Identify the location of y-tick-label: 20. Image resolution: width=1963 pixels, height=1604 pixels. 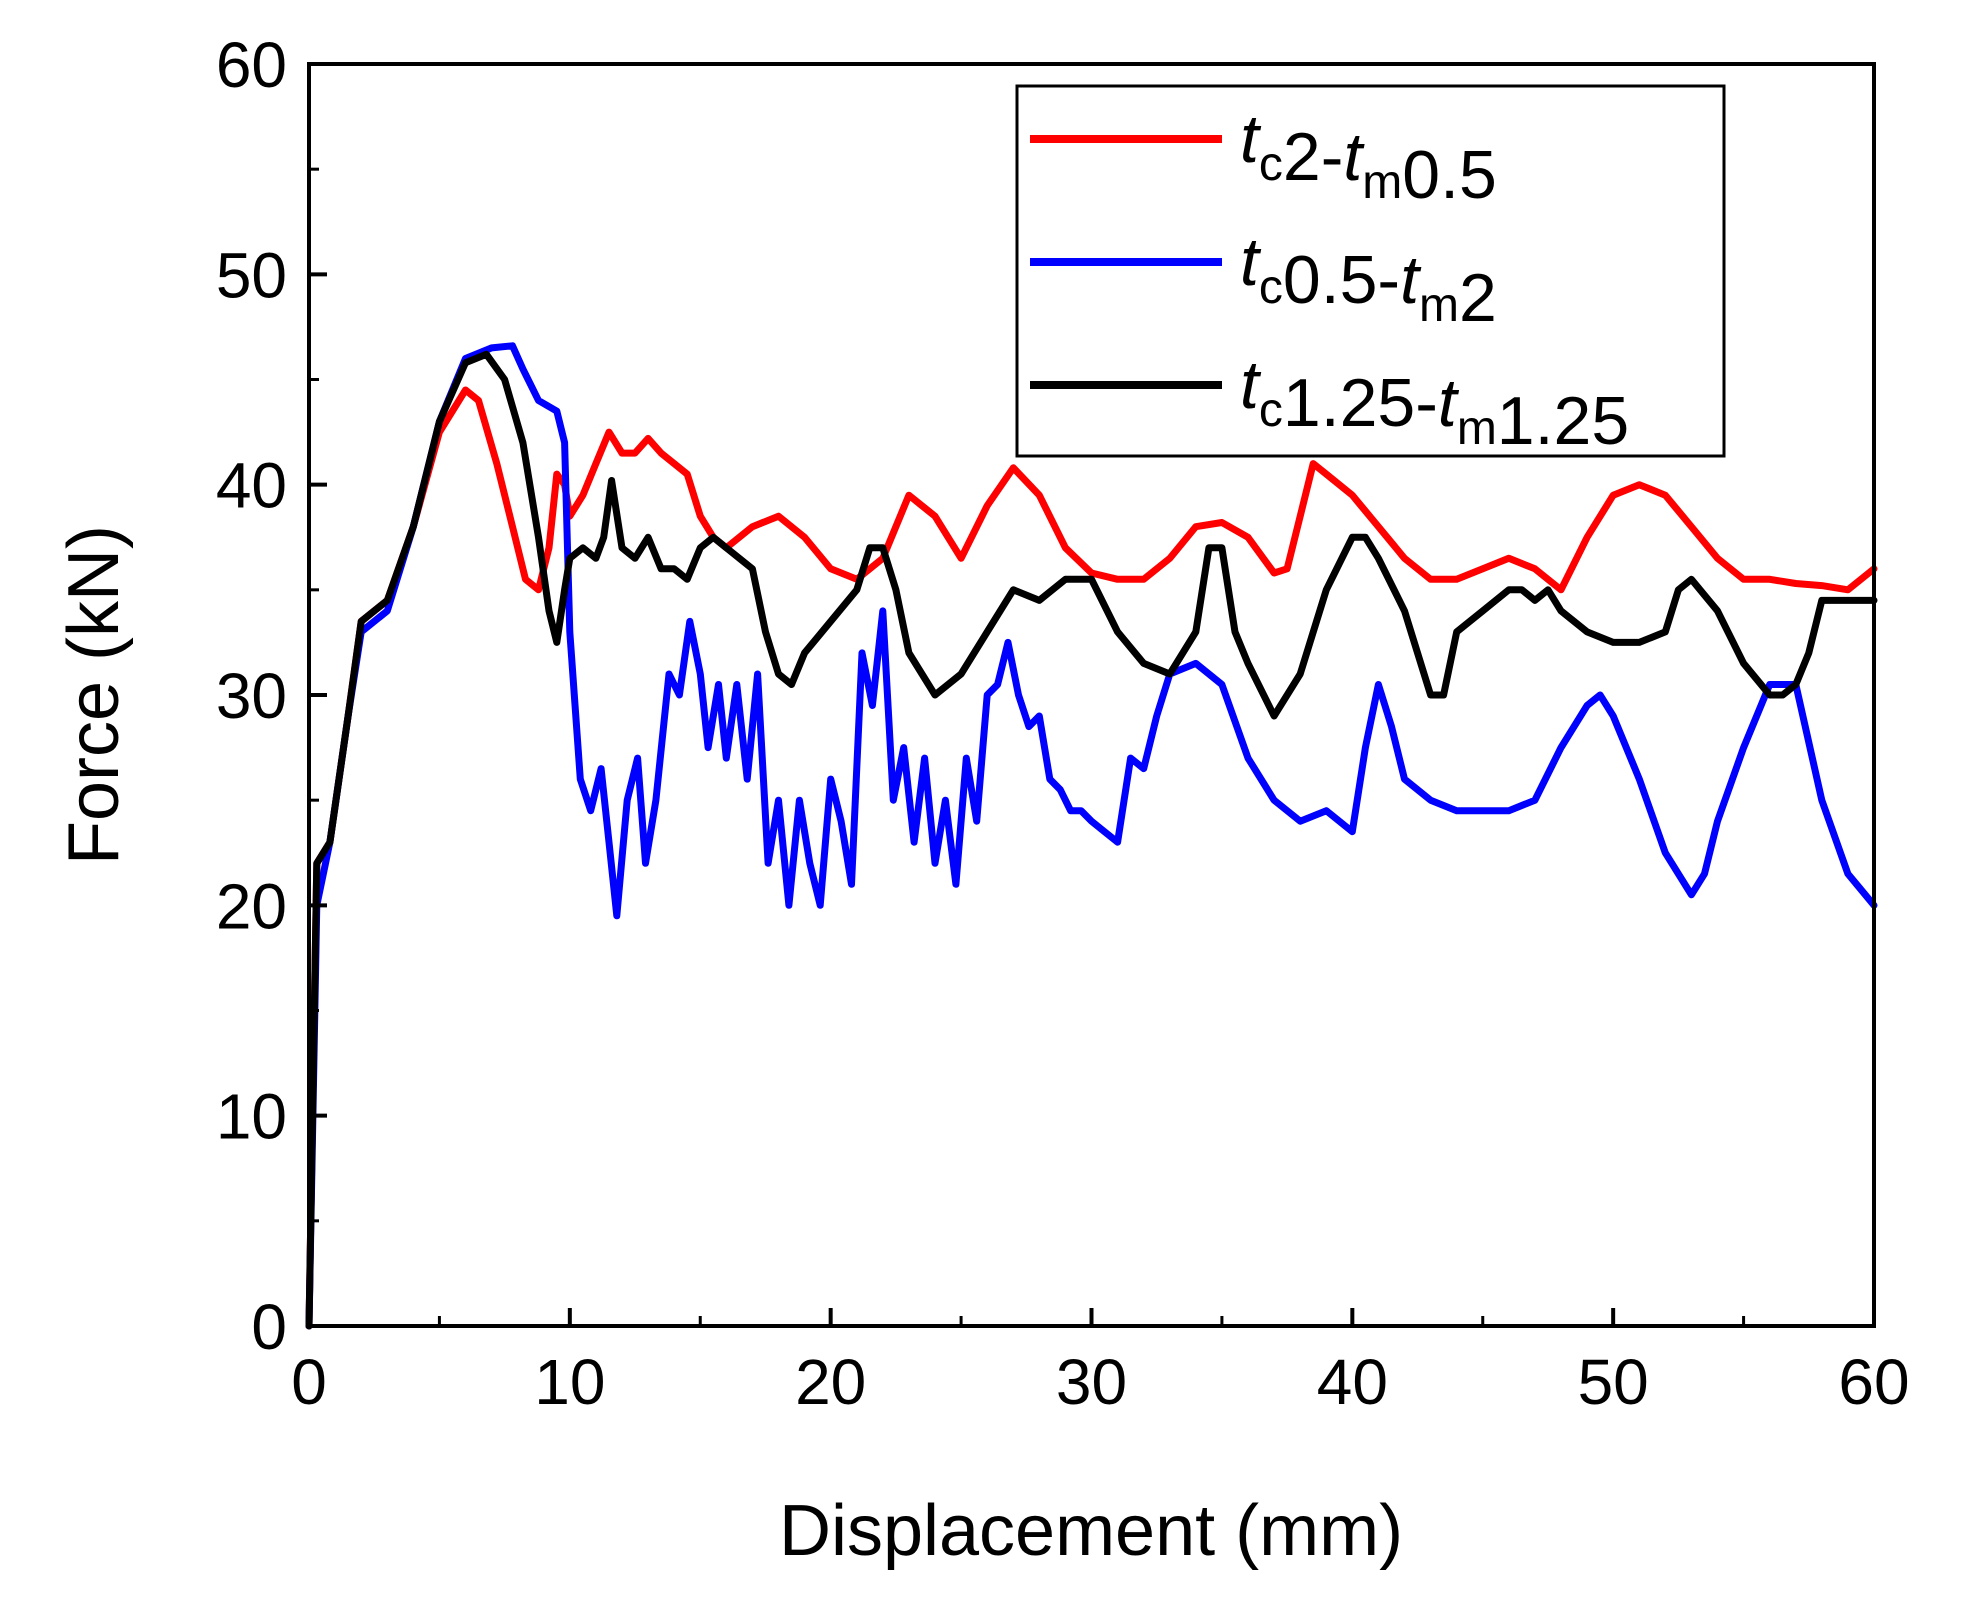
(251, 906).